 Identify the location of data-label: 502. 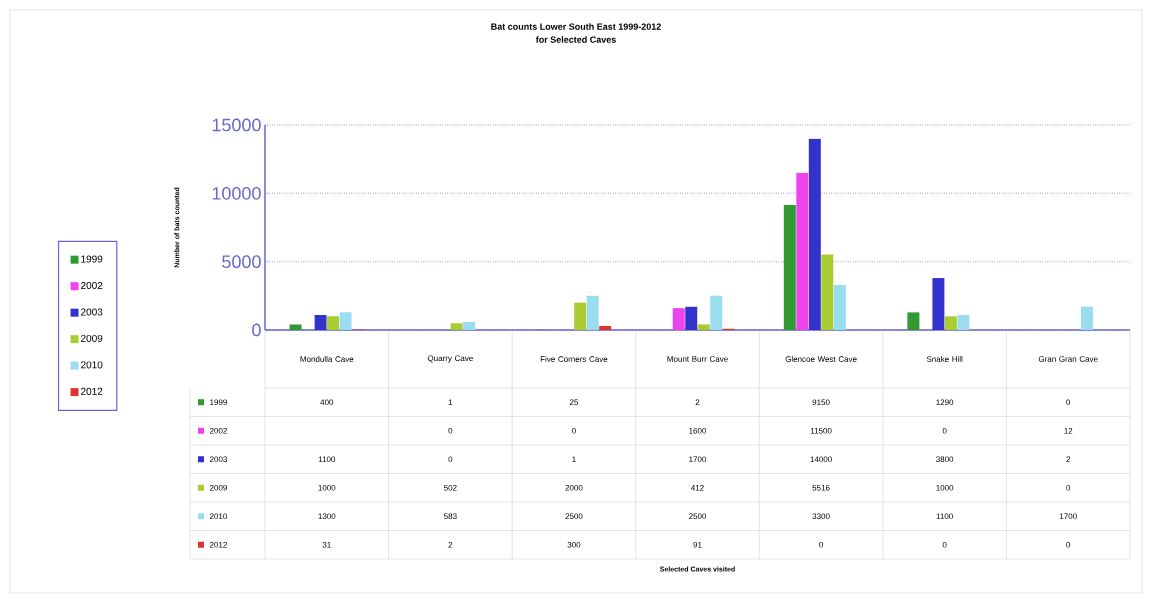
(450, 487).